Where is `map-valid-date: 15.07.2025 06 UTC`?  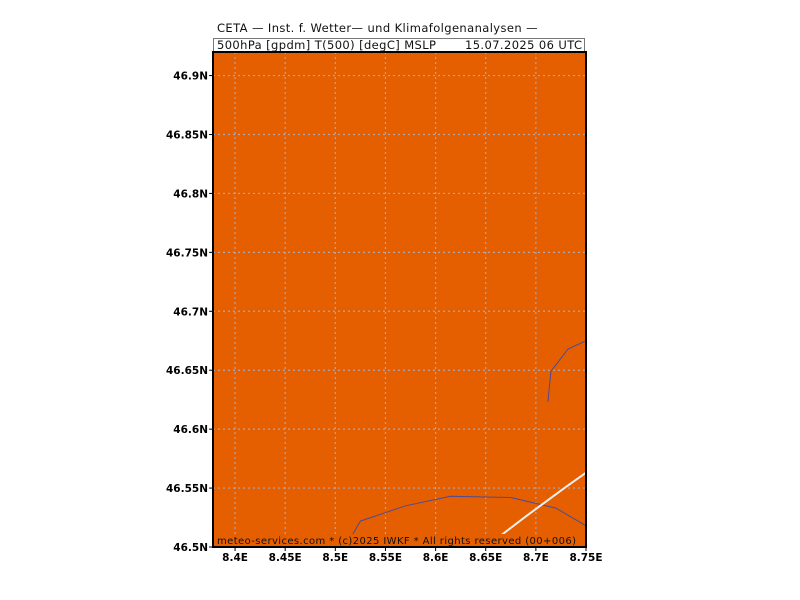
map-valid-date: 15.07.2025 06 UTC is located at coordinates (524, 45).